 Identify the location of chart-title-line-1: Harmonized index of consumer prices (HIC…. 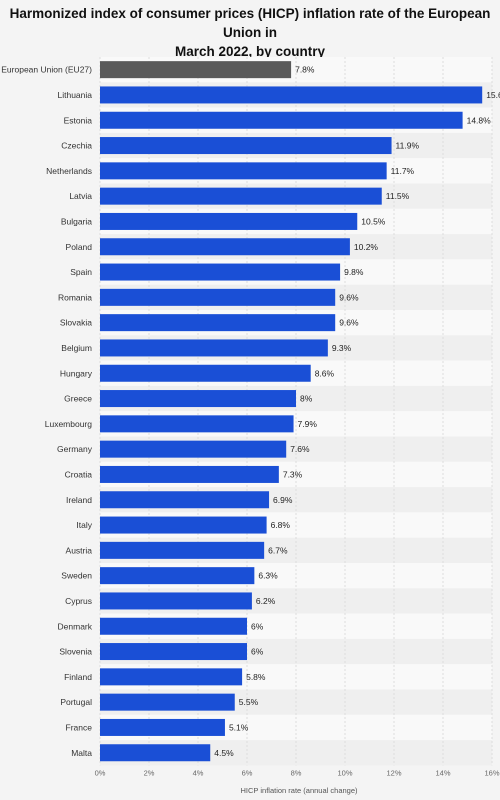
(250, 23).